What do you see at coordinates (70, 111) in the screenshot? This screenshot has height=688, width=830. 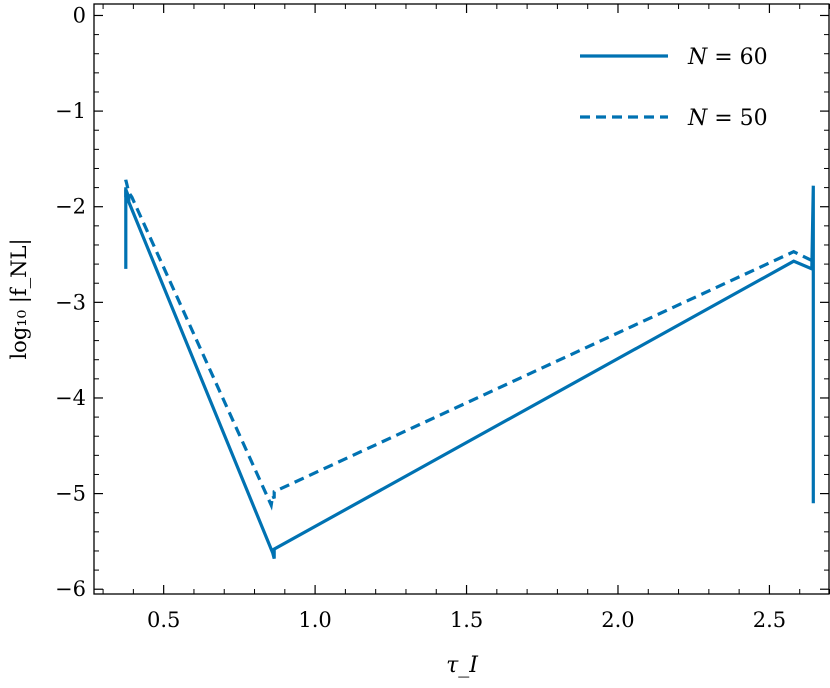 I see `y-tick-label: −1` at bounding box center [70, 111].